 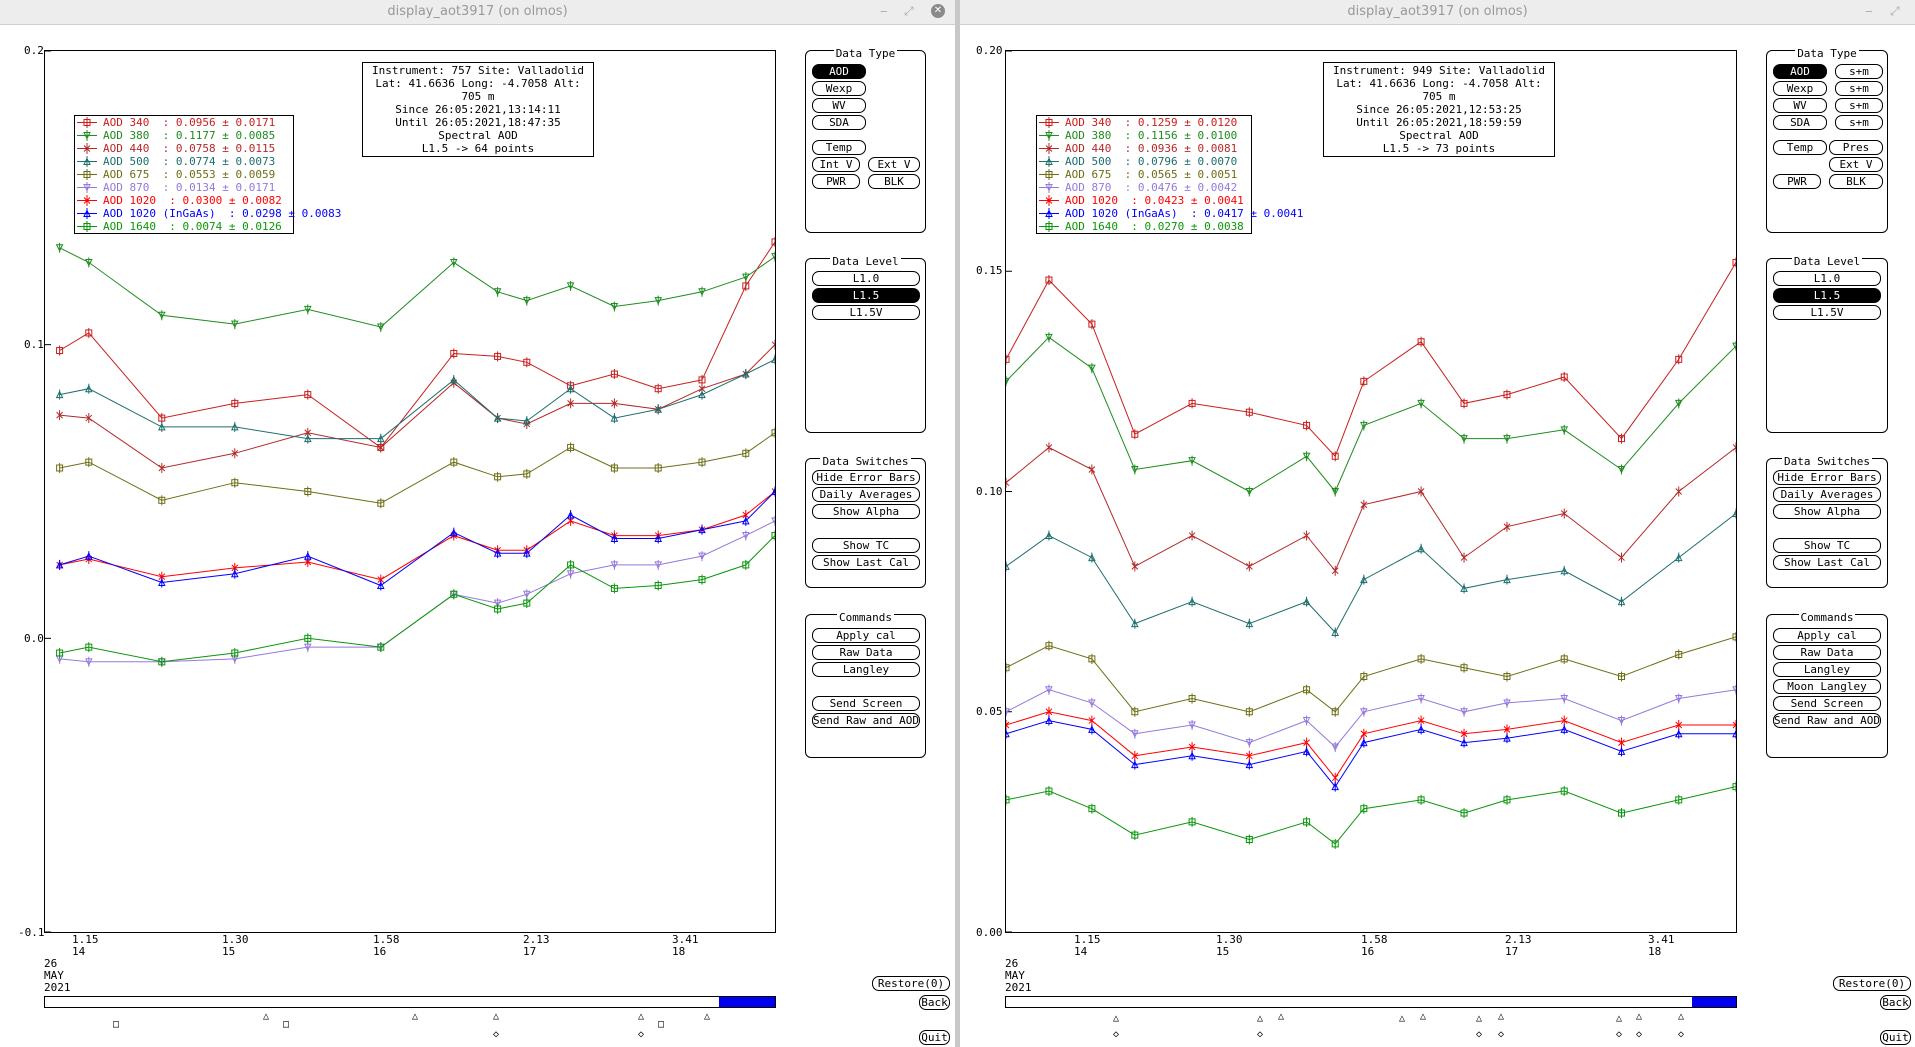 What do you see at coordinates (478, 148) in the screenshot?
I see `info-line: L1.5 -> 64 points` at bounding box center [478, 148].